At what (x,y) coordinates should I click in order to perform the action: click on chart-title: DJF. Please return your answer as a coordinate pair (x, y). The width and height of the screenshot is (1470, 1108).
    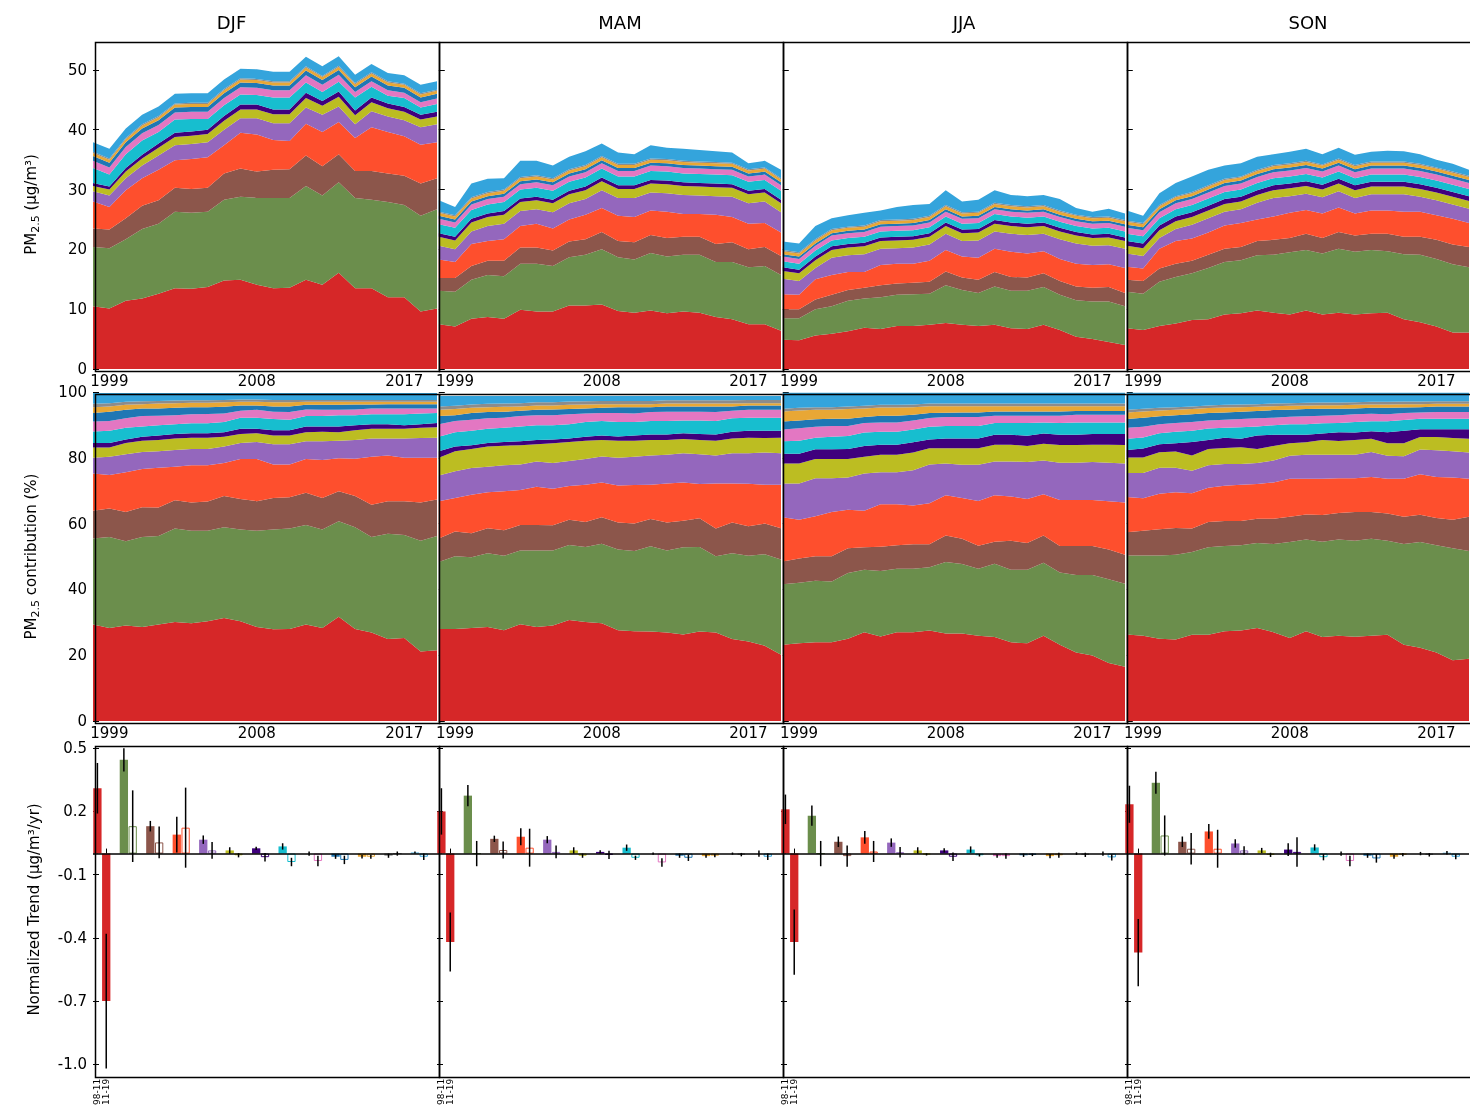
    Looking at the image, I should click on (231, 22).